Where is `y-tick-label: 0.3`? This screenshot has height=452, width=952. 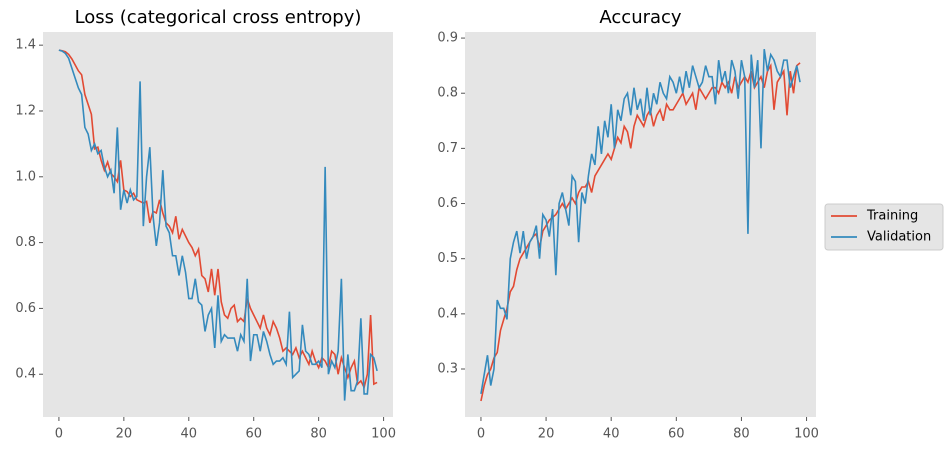 y-tick-label: 0.3 is located at coordinates (447, 369).